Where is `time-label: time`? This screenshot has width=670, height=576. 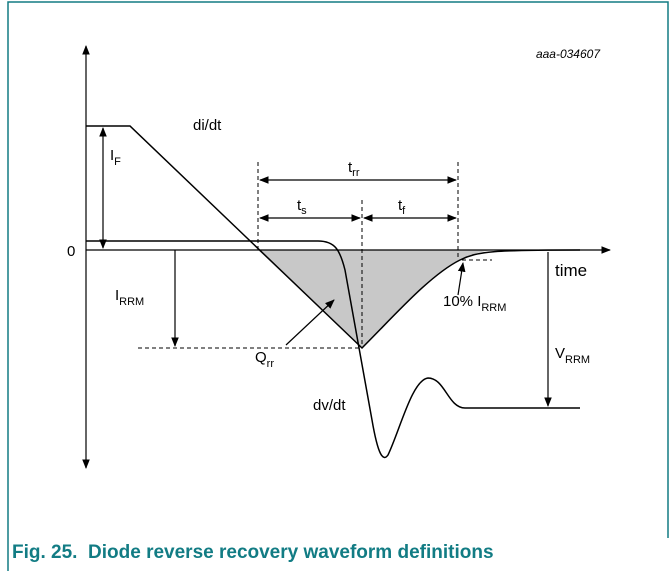
time-label: time is located at coordinates (571, 270).